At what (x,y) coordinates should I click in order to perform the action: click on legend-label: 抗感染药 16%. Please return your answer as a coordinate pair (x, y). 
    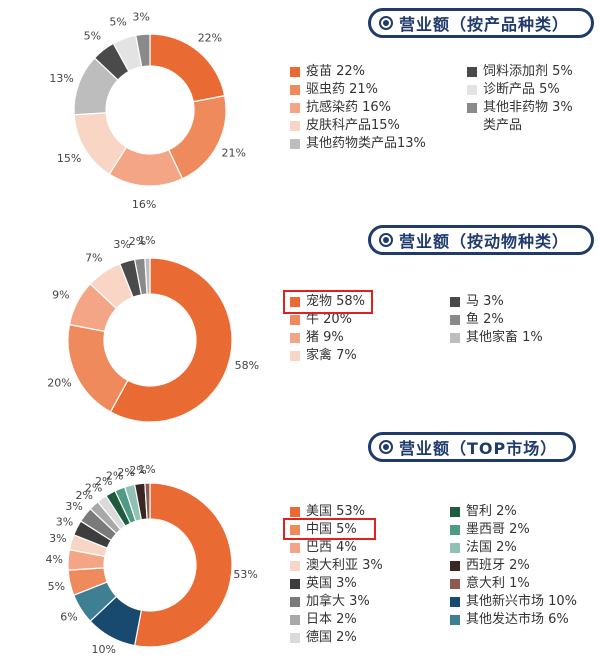
    Looking at the image, I should click on (349, 107).